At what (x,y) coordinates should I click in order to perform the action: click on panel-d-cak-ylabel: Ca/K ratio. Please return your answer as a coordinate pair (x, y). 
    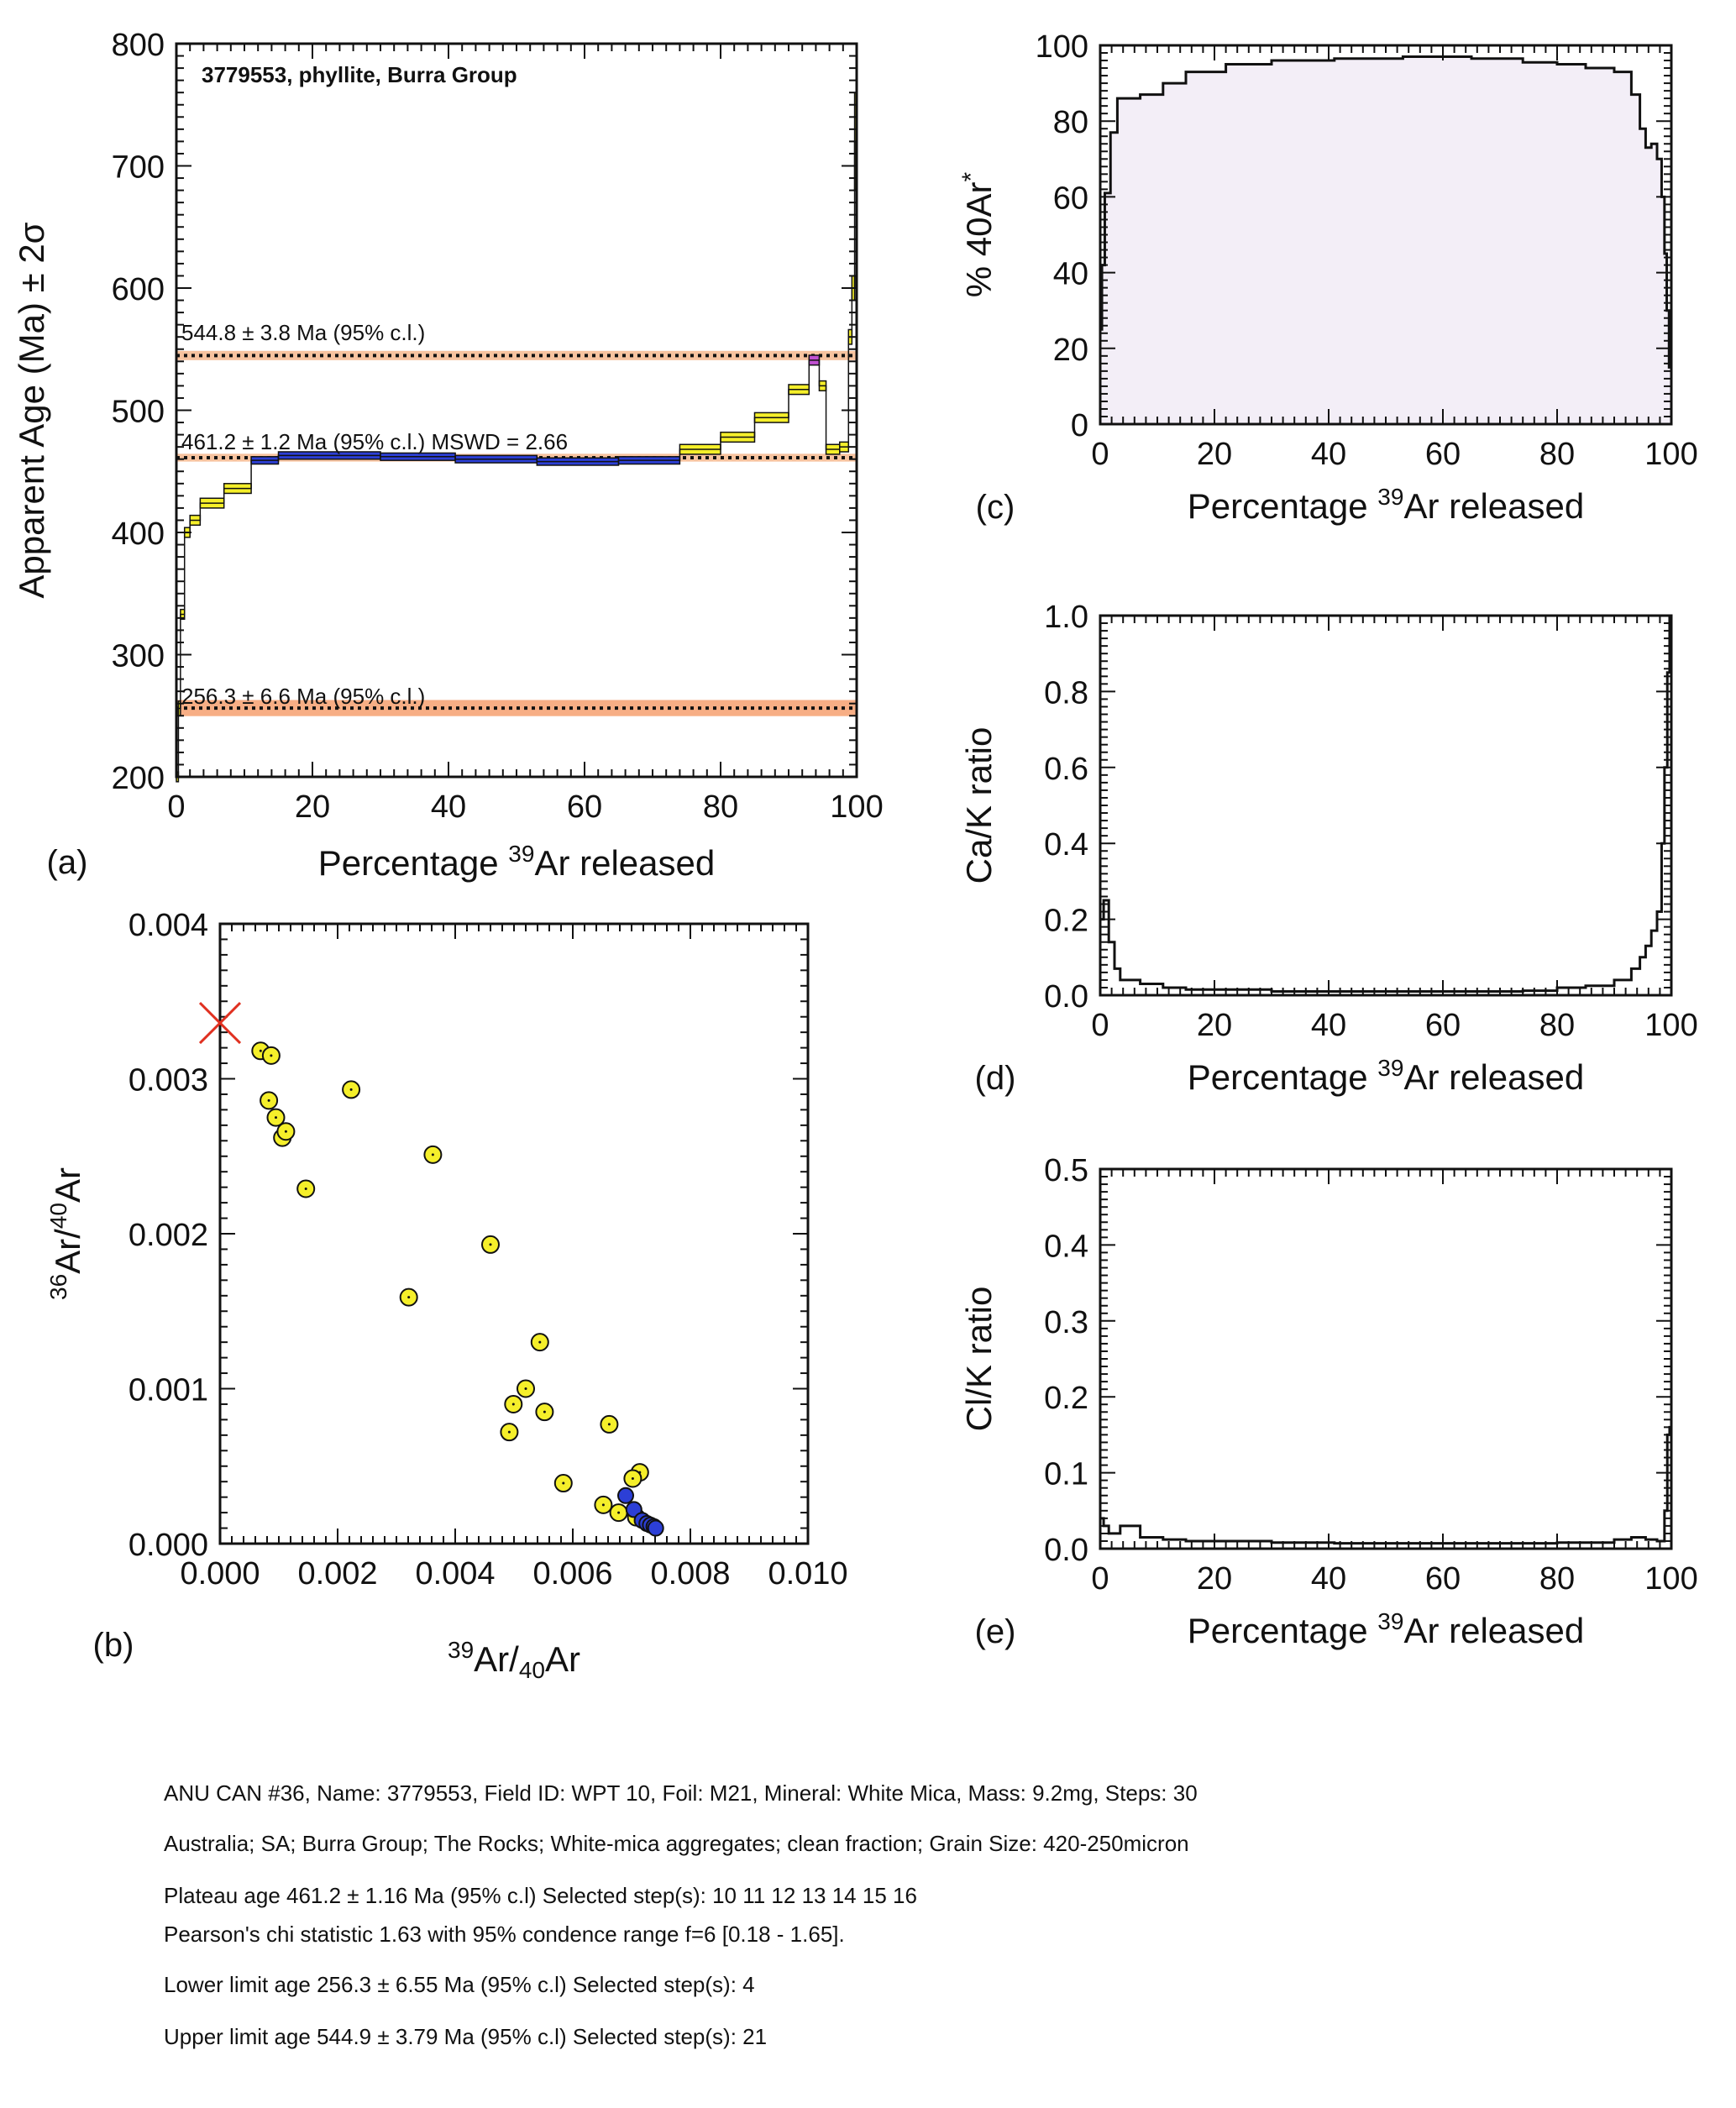
    Looking at the image, I should click on (979, 805).